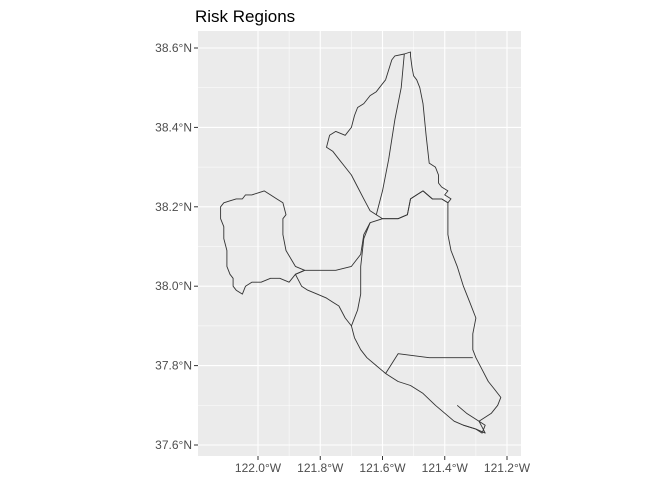 The width and height of the screenshot is (672, 480). I want to click on lon-tick-label: 122.0°W, so click(258, 468).